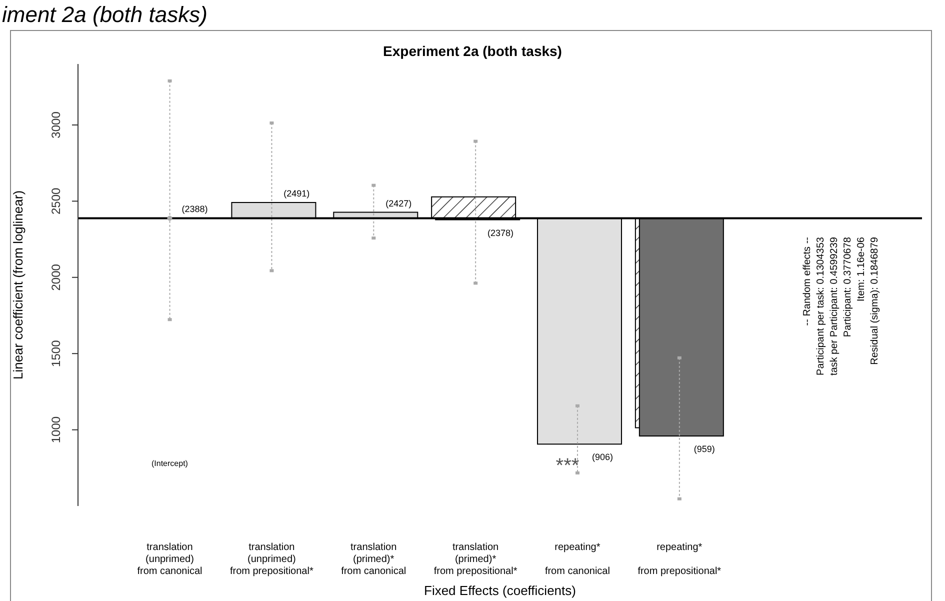  Describe the element at coordinates (472, 51) in the screenshot. I see `chart-title: Experiment 2a (both tasks)` at that location.